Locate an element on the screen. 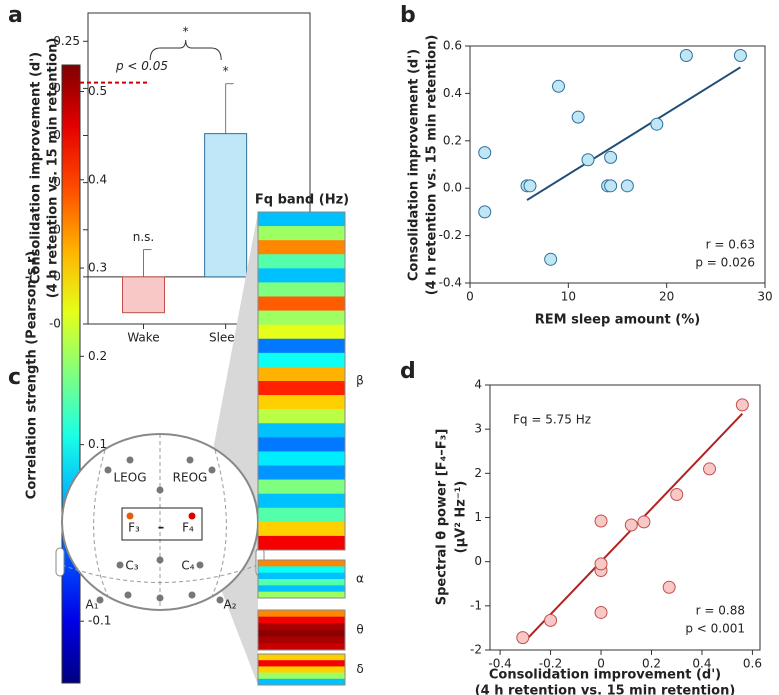 This screenshot has width=779, height=695. threshold-label: p < 0.05 is located at coordinates (141, 66).